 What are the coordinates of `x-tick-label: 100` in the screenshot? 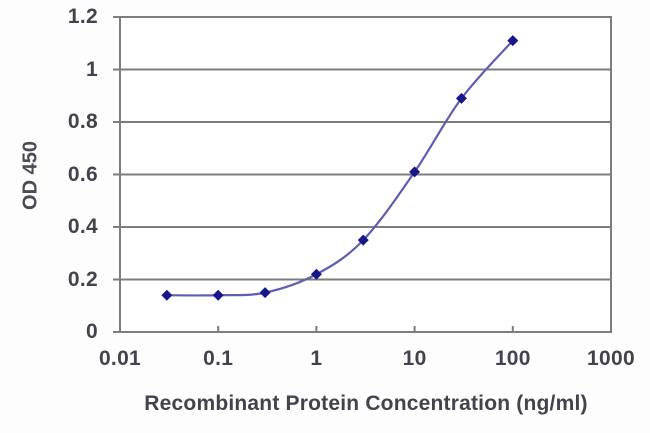 It's located at (512, 358).